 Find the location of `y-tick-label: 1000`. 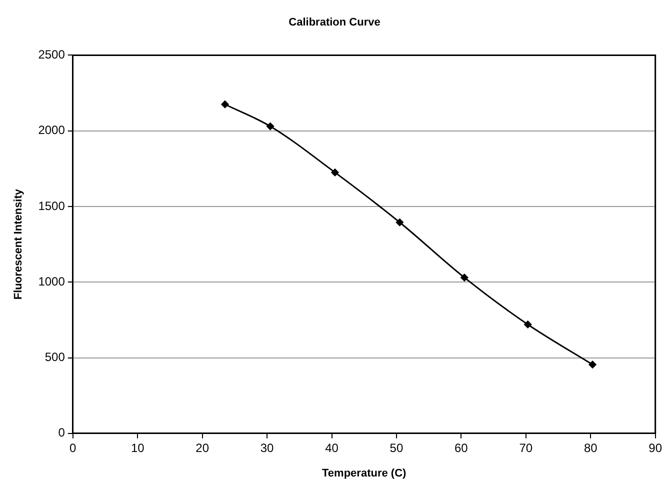

y-tick-label: 1000 is located at coordinates (52, 281).